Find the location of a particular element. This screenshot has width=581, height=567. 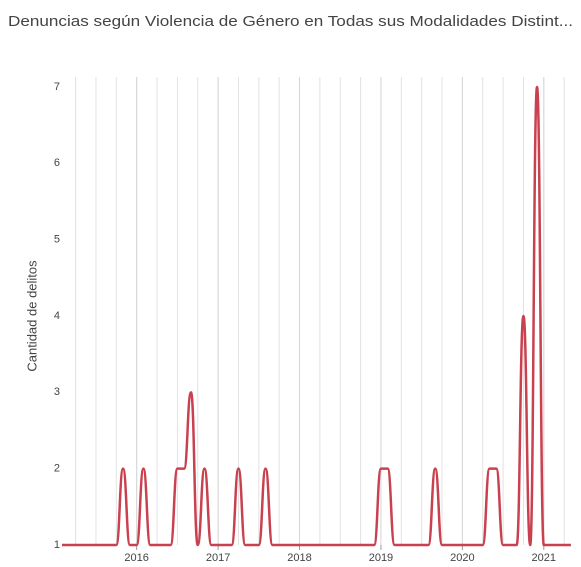

y-tick-label: 5 is located at coordinates (57, 240).